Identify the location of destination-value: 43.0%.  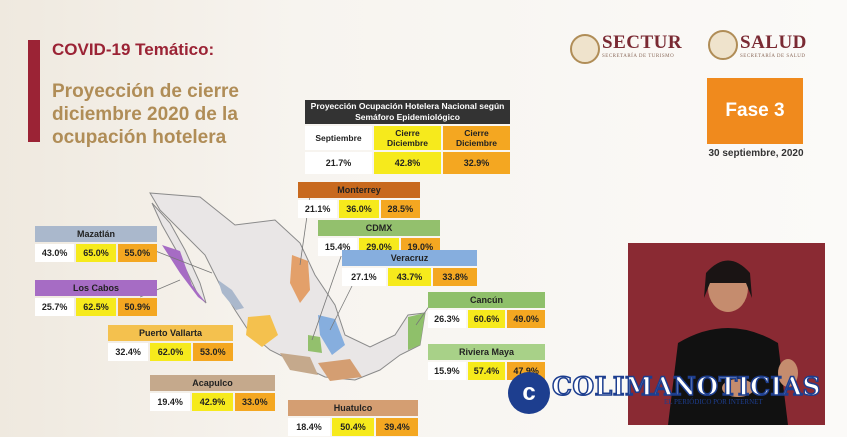
(55, 253).